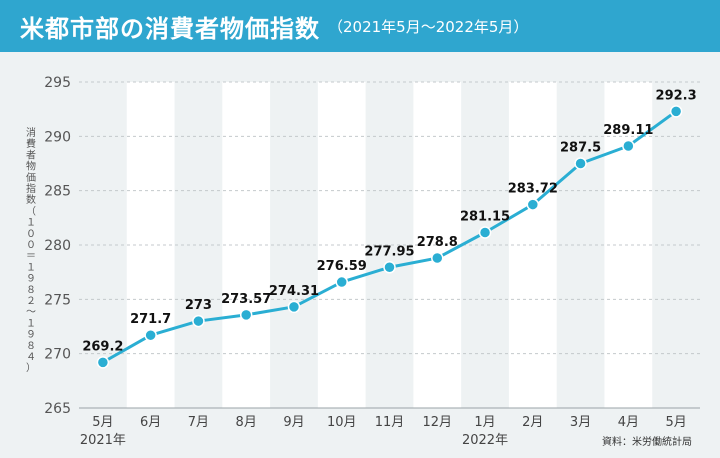 The height and width of the screenshot is (458, 720). I want to click on data-label: 271.7, so click(150, 319).